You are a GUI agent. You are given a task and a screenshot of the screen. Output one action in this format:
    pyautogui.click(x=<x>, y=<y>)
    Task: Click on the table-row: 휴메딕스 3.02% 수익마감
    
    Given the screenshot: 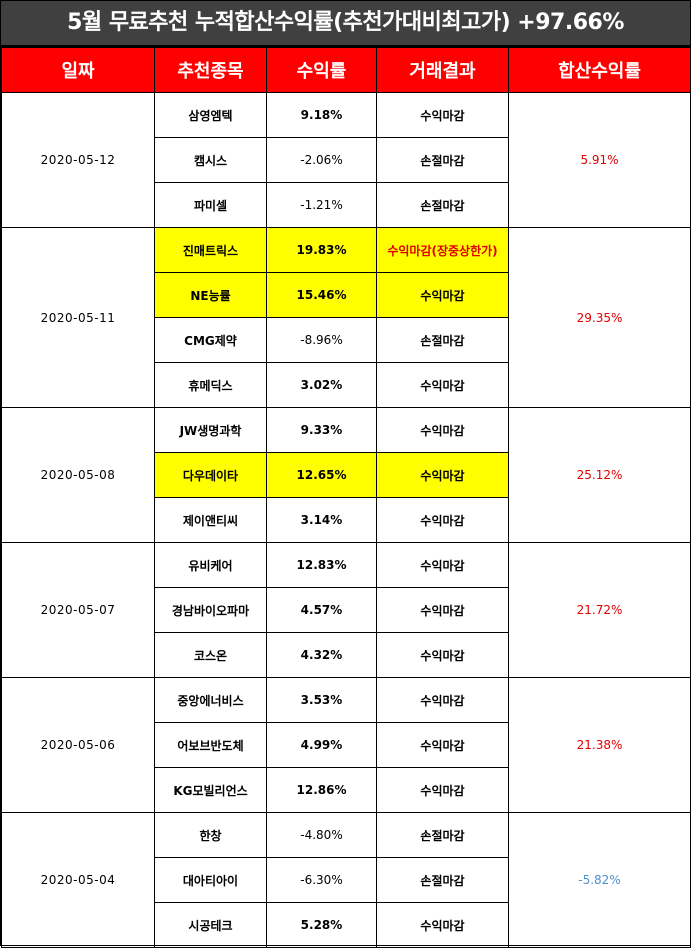 What is the action you would take?
    pyautogui.click(x=346, y=385)
    